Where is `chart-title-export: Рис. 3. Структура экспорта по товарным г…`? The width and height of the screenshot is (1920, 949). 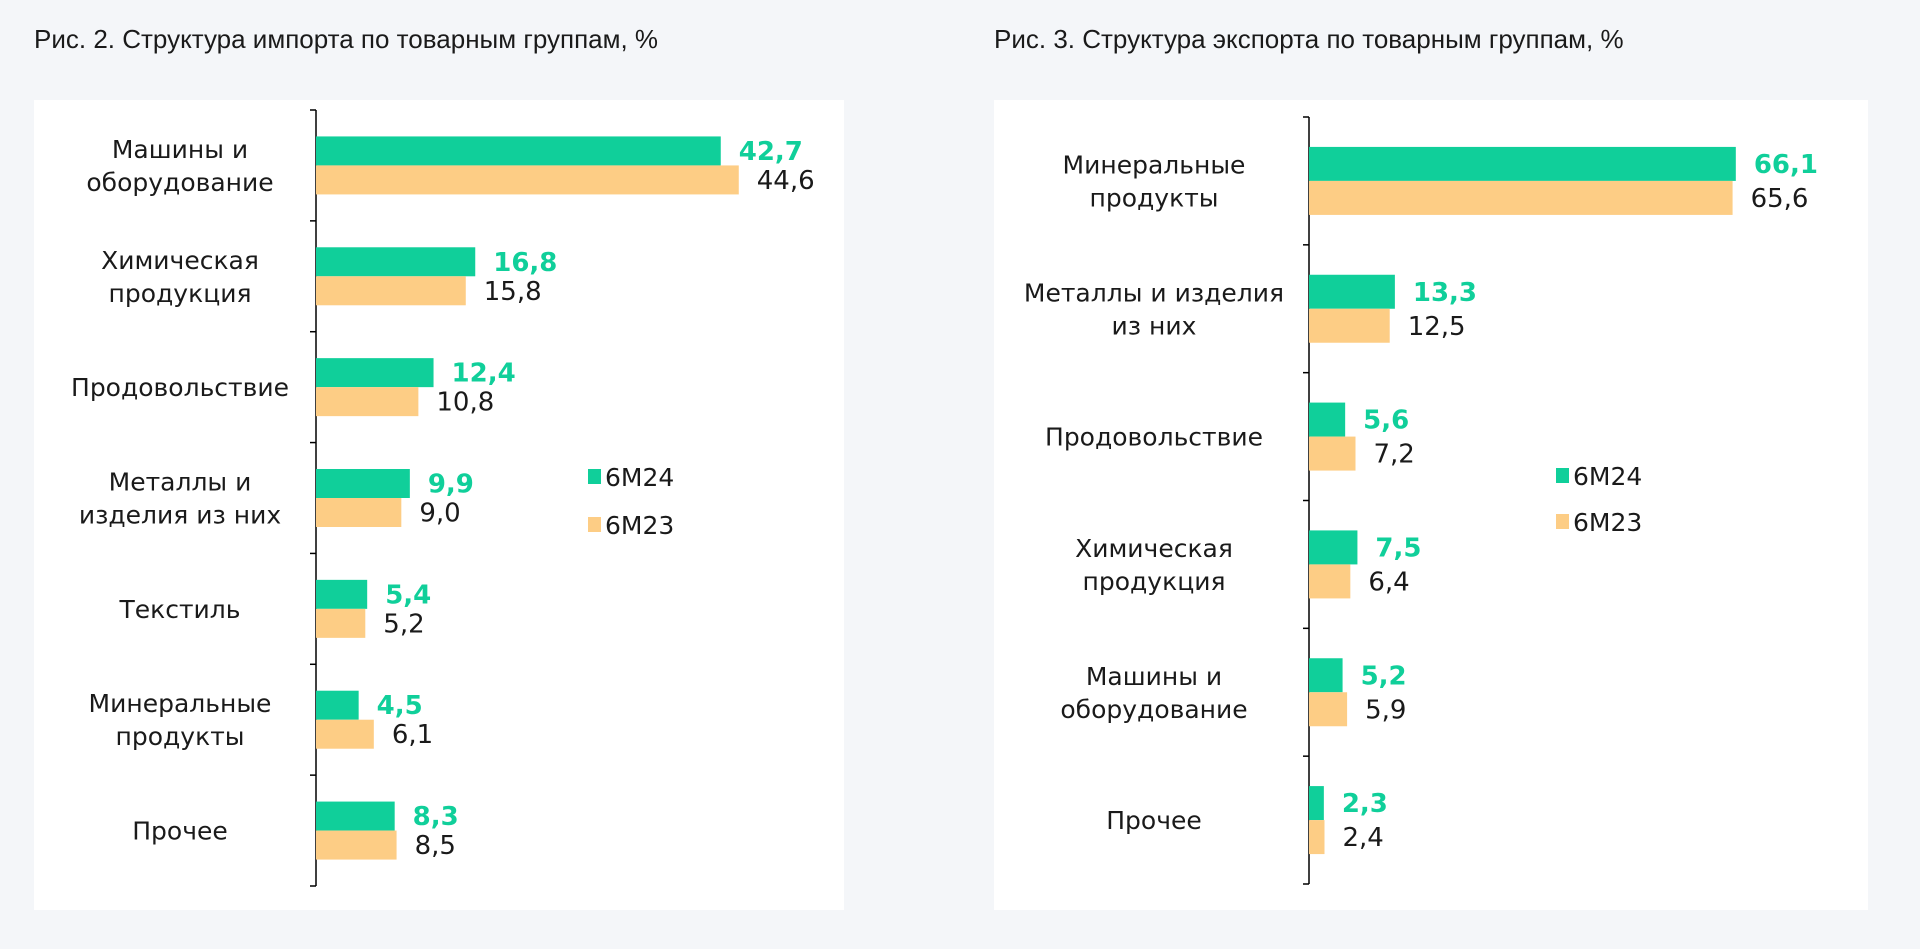 chart-title-export: Рис. 3. Структура экспорта по товарным г… is located at coordinates (1309, 39).